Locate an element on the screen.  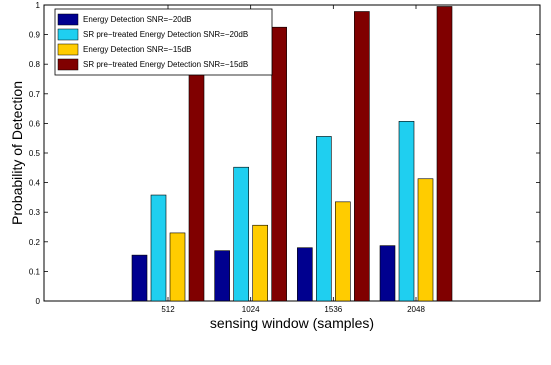
y-tick-label: 0.4 is located at coordinates (35, 183).